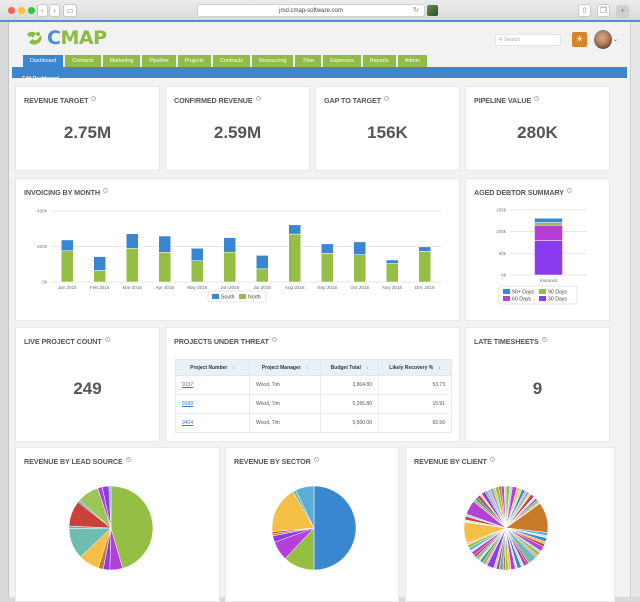  Describe the element at coordinates (121, 61) in the screenshot. I see `tab-marketing: Marketing` at that location.